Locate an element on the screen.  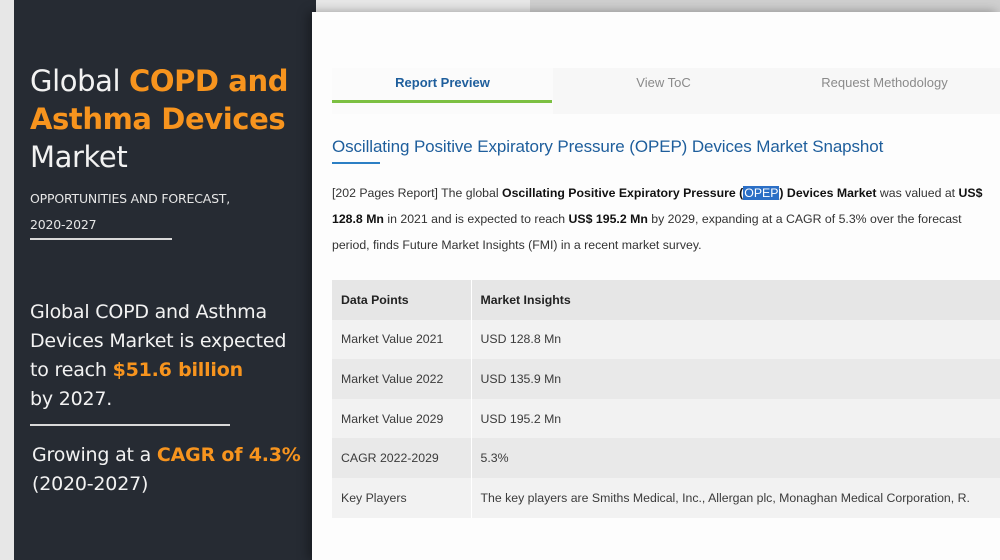
banner-title-text: Global is located at coordinates (79, 81).